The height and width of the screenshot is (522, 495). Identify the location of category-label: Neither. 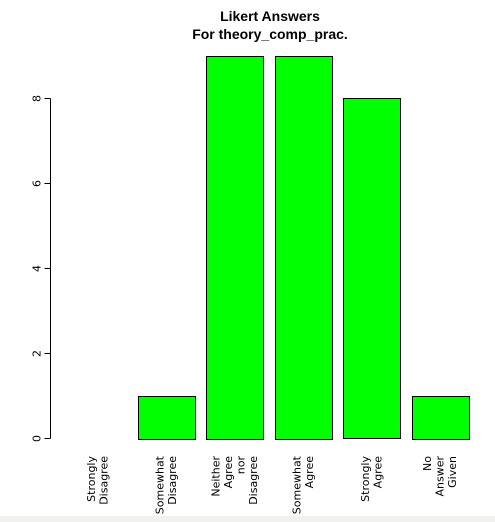
(215, 476).